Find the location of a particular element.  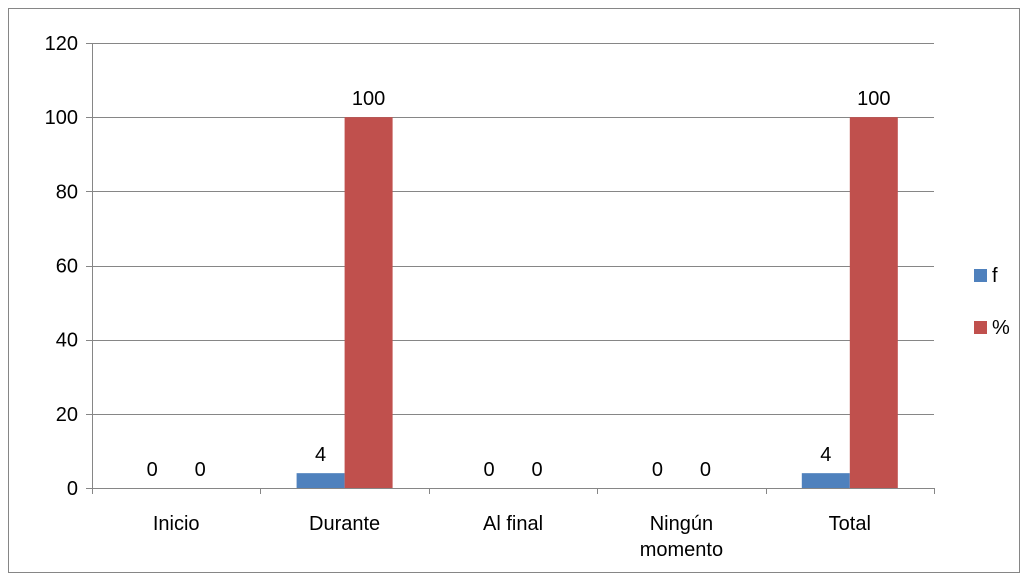

y-tick-label: 80 is located at coordinates (67, 192).